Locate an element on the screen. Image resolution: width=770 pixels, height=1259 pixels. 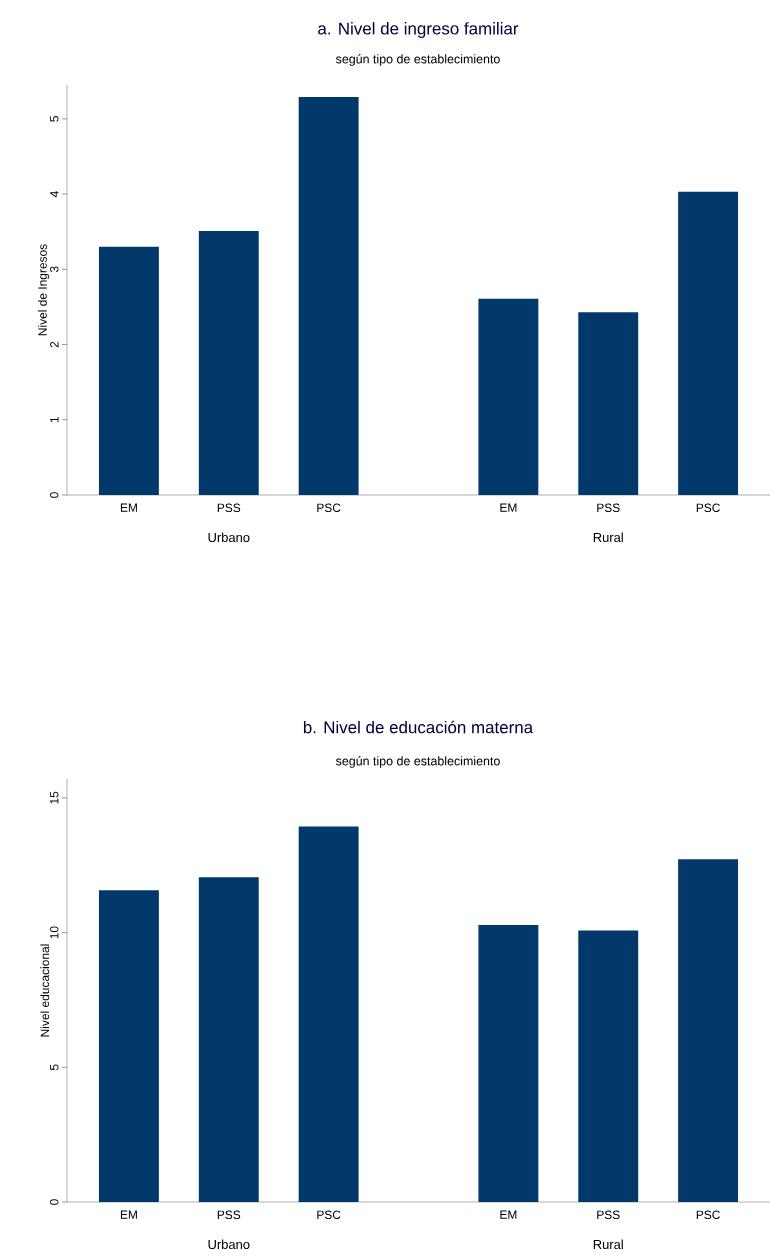
y-tick-label: 10 is located at coordinates (54, 932).